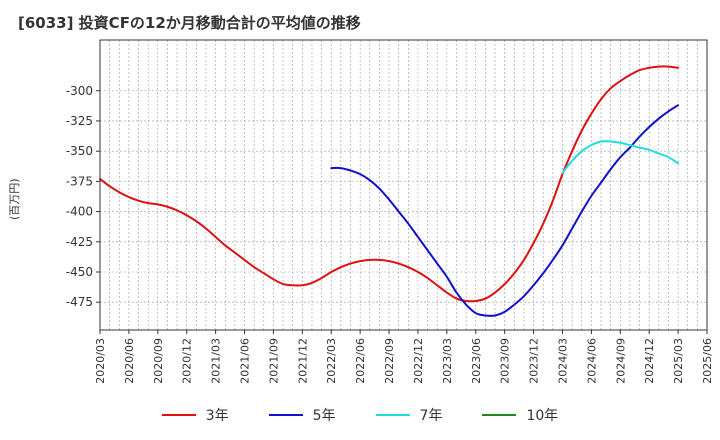 Image resolution: width=720 pixels, height=440 pixels. What do you see at coordinates (79, 121) in the screenshot?
I see `y-tick-label: -325` at bounding box center [79, 121].